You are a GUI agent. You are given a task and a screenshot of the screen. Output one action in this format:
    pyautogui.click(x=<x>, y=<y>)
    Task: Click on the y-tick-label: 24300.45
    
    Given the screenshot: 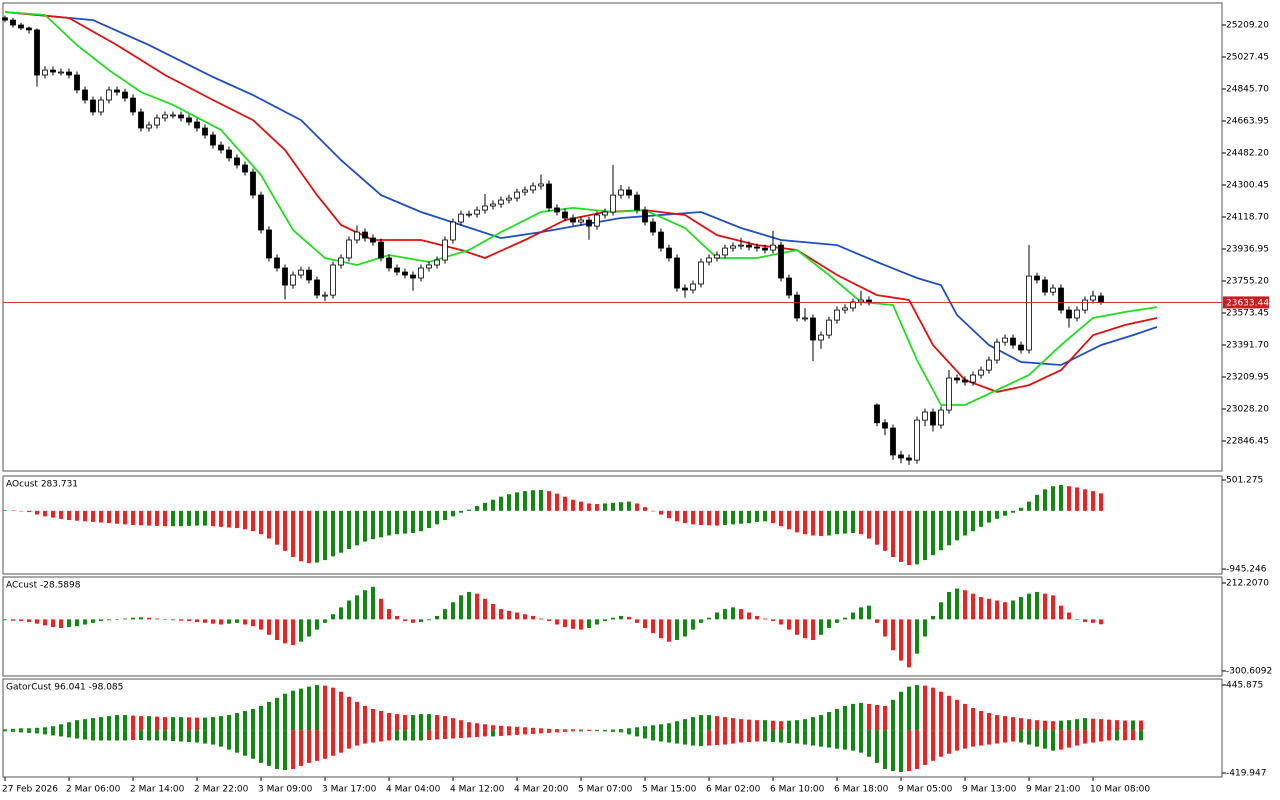 What is the action you would take?
    pyautogui.click(x=1247, y=185)
    